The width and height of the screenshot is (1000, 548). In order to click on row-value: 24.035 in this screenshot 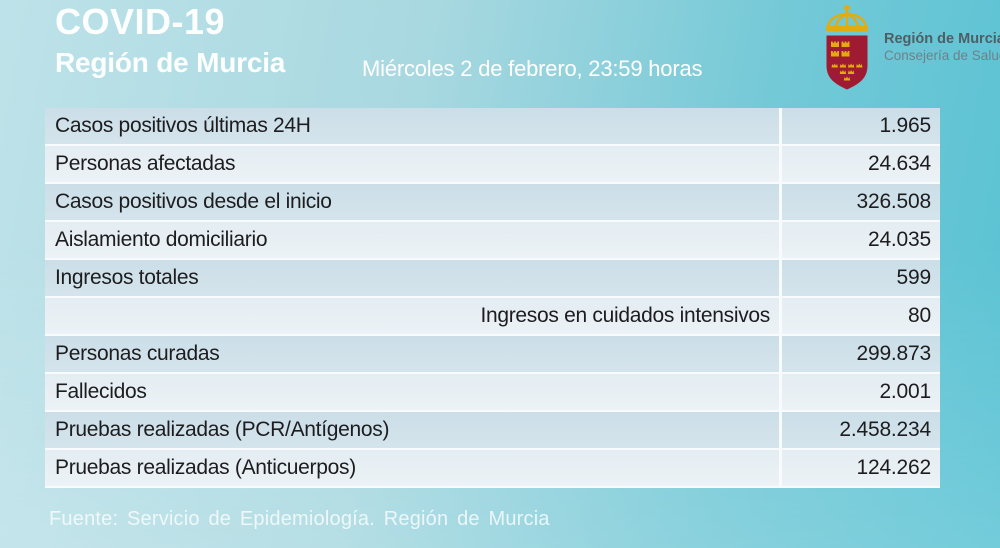, I will do `click(859, 240)`.